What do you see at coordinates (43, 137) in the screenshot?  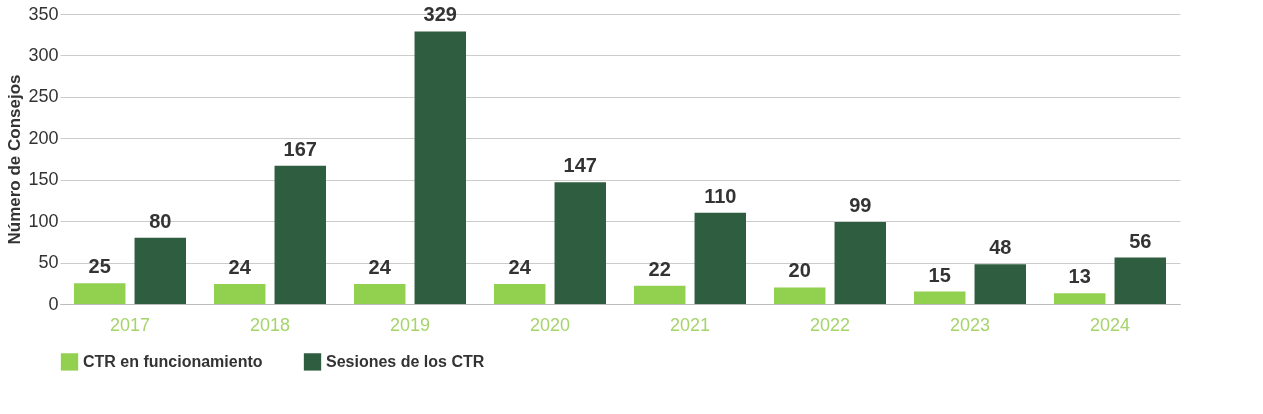 I see `y-tick-label: 200` at bounding box center [43, 137].